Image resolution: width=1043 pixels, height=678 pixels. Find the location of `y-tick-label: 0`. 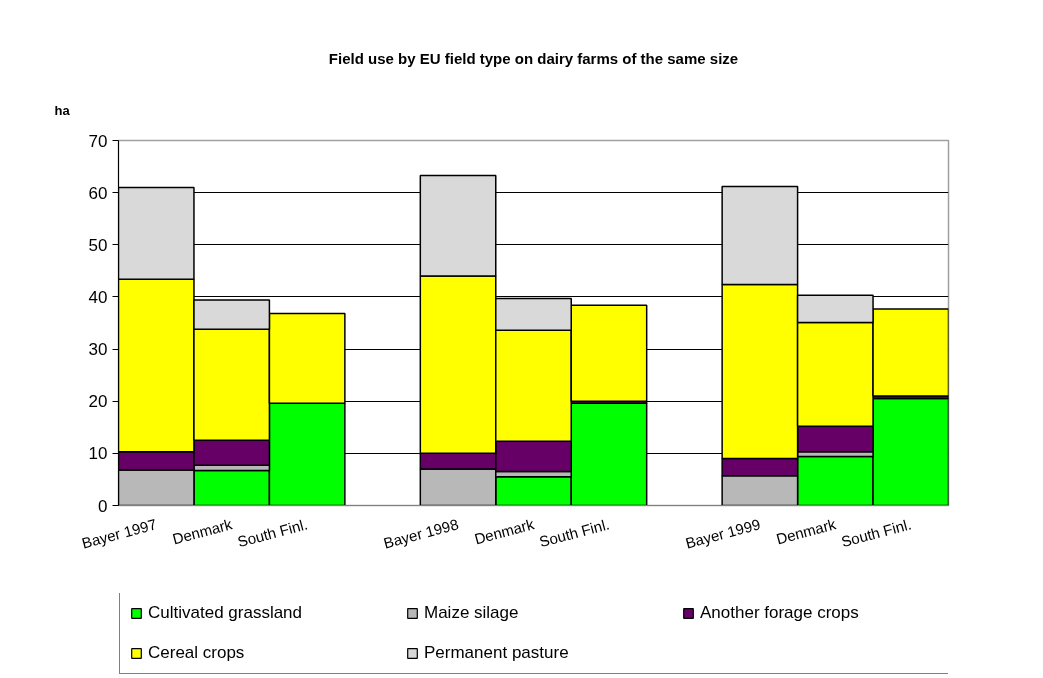

y-tick-label: 0 is located at coordinates (103, 506).